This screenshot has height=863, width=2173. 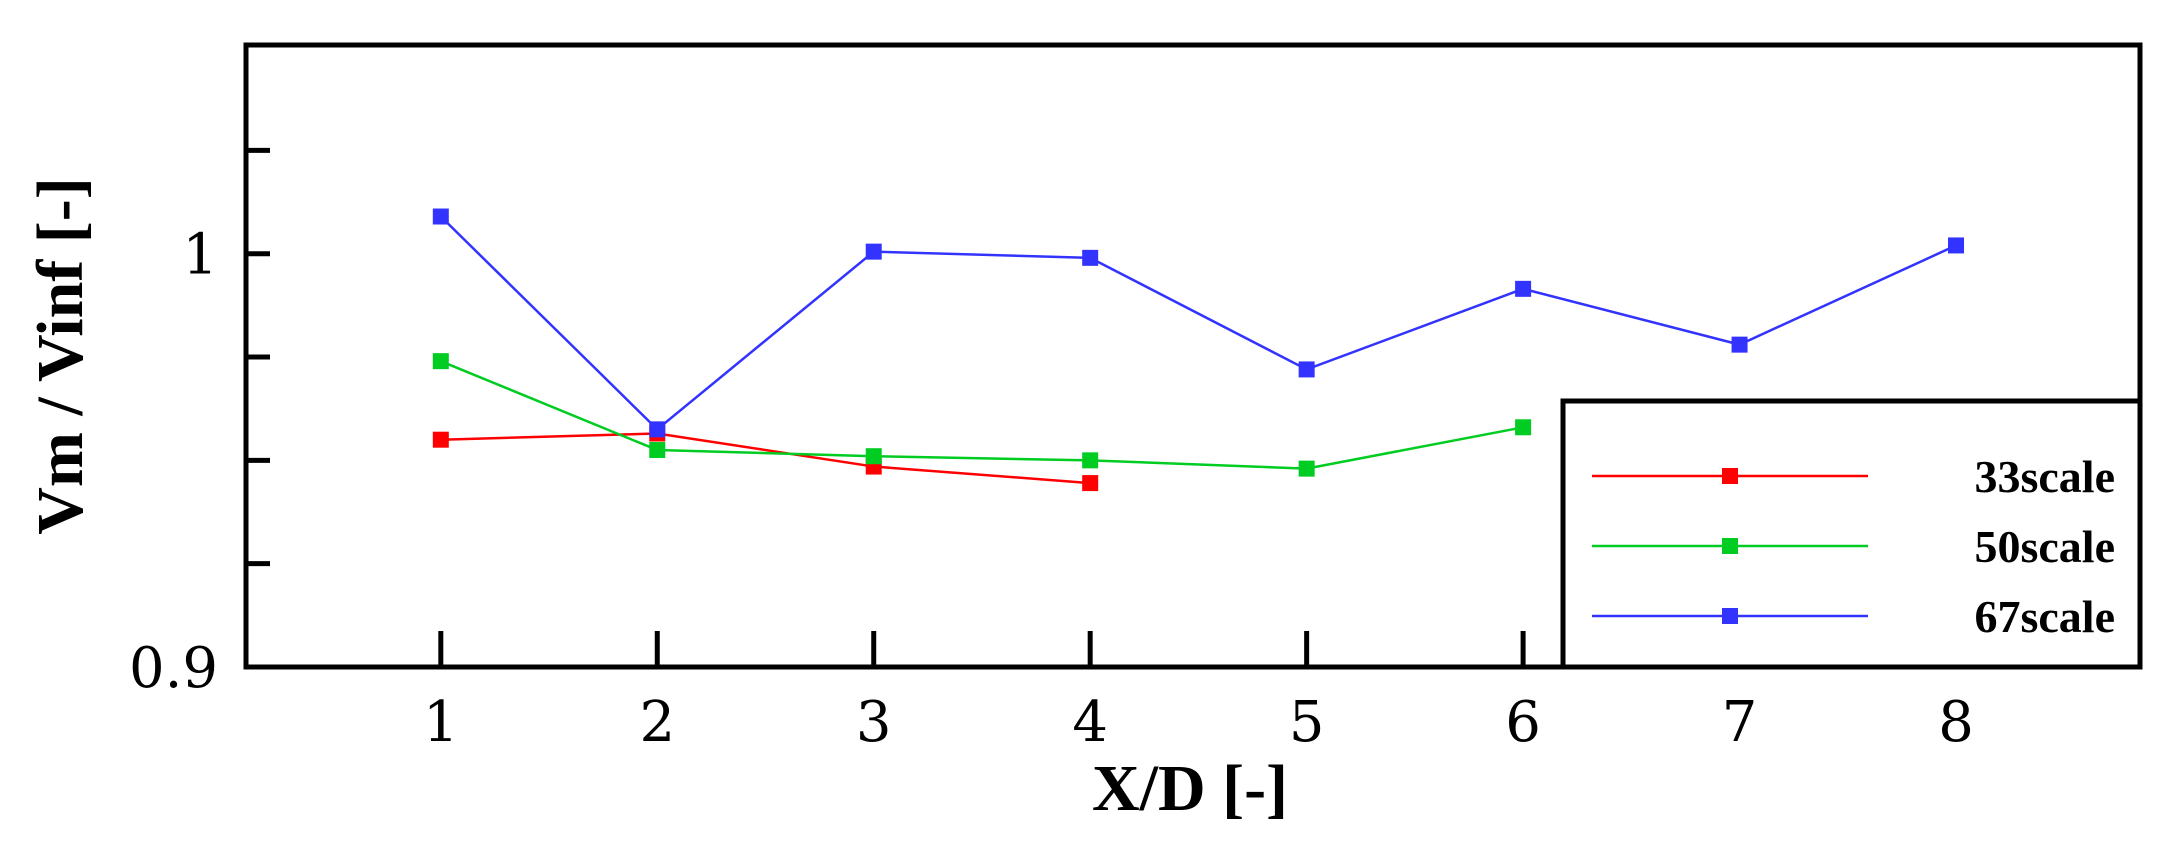 I want to click on legend-item: 33scale, so click(x=1853, y=476).